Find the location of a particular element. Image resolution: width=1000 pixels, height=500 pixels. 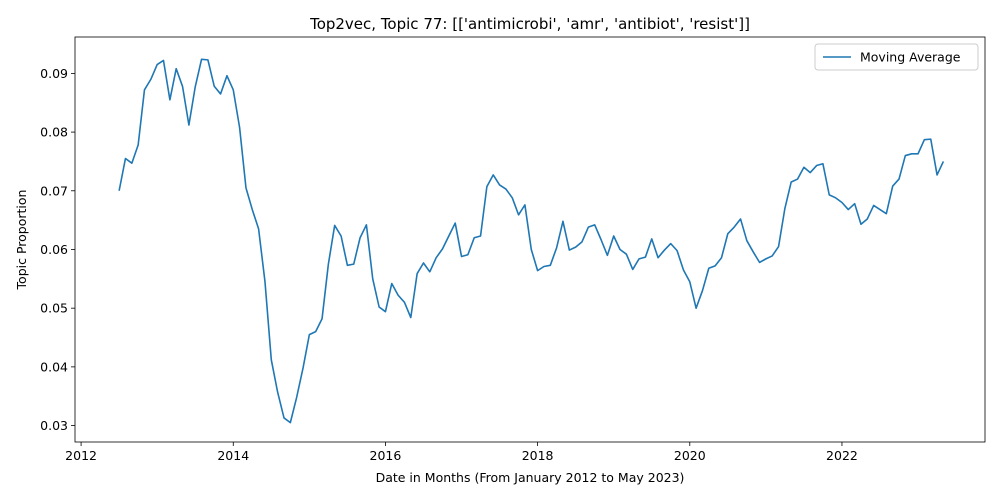

x-tick-label: 2016 is located at coordinates (386, 455).